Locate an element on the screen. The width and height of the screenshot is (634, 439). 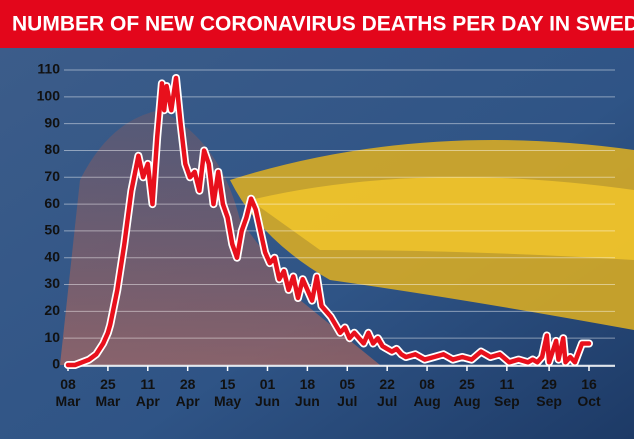
x-tick-label: 08 Mar is located at coordinates (68, 392).